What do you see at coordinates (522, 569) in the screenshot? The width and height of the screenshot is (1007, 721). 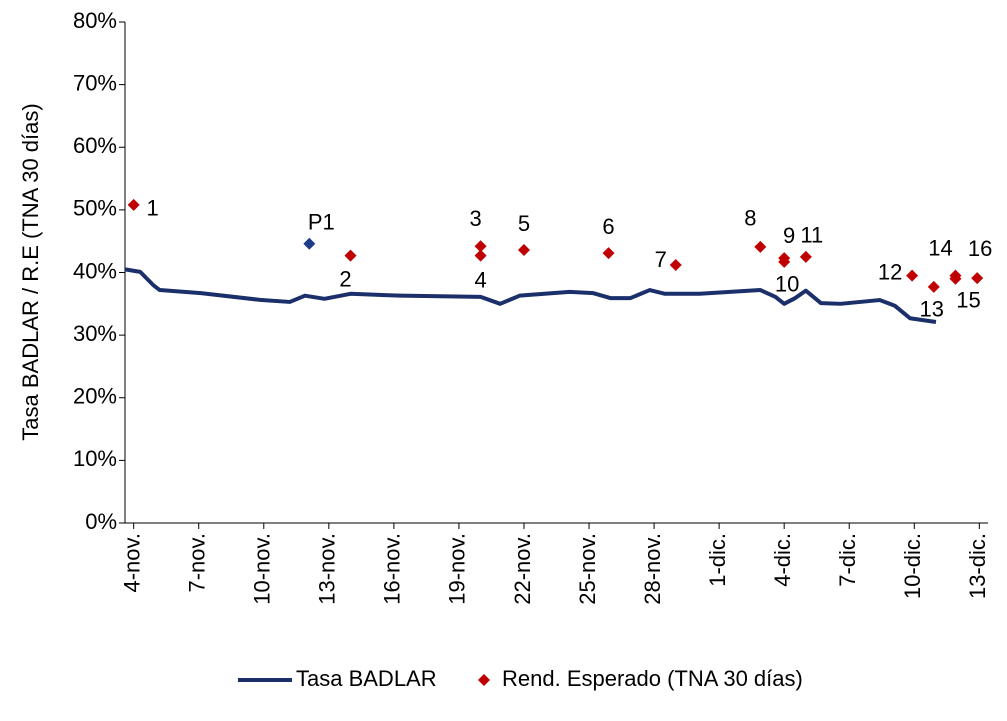 I see `x-tick-label: 22-nov.` at bounding box center [522, 569].